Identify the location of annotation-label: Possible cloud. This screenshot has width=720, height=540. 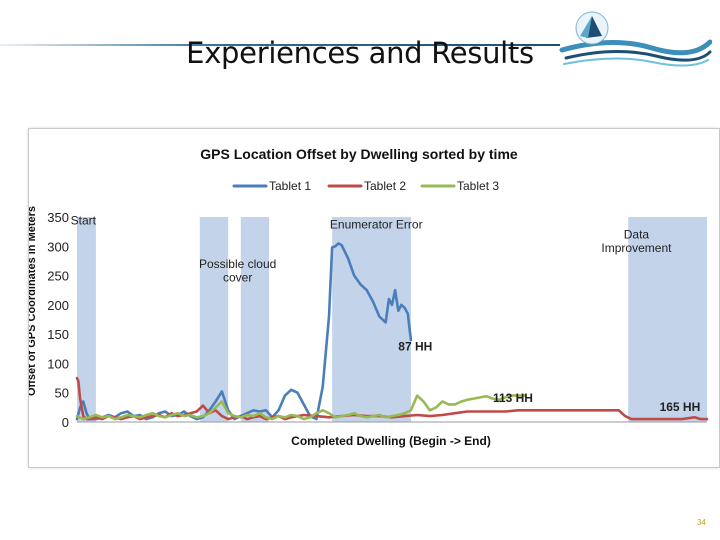
(237, 264).